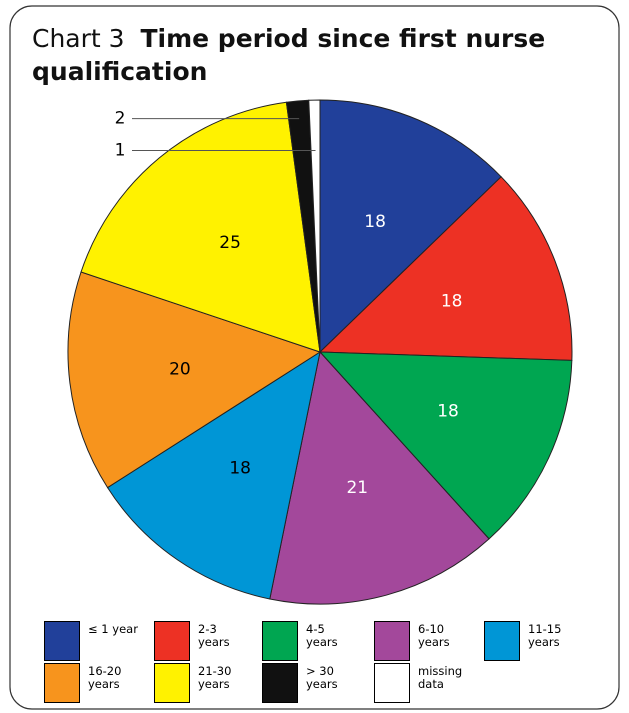  I want to click on legend-item: 2-3 years, so click(203, 641).